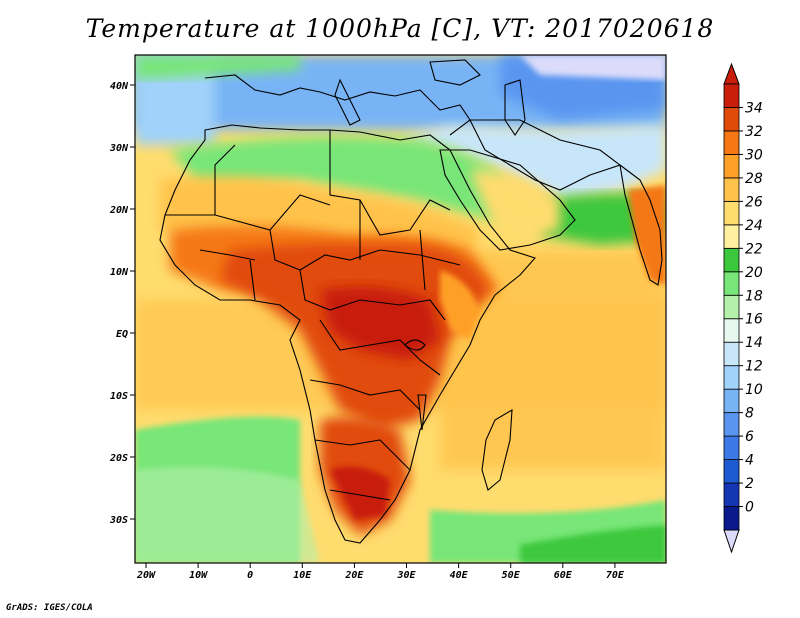 The height and width of the screenshot is (618, 800). I want to click on lon-tick-label: 0, so click(250, 575).